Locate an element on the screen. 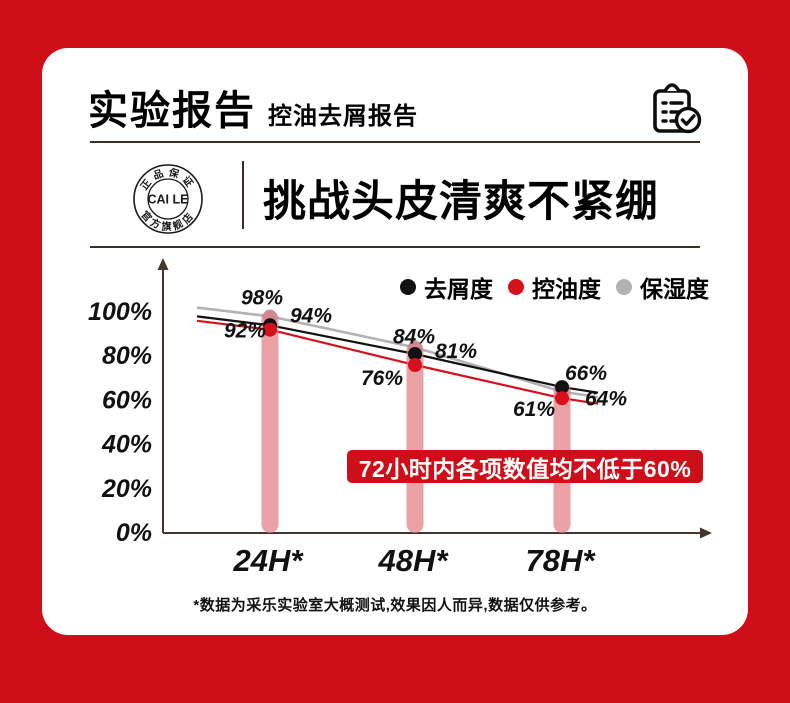  page-title: 实验报告 is located at coordinates (172, 111).